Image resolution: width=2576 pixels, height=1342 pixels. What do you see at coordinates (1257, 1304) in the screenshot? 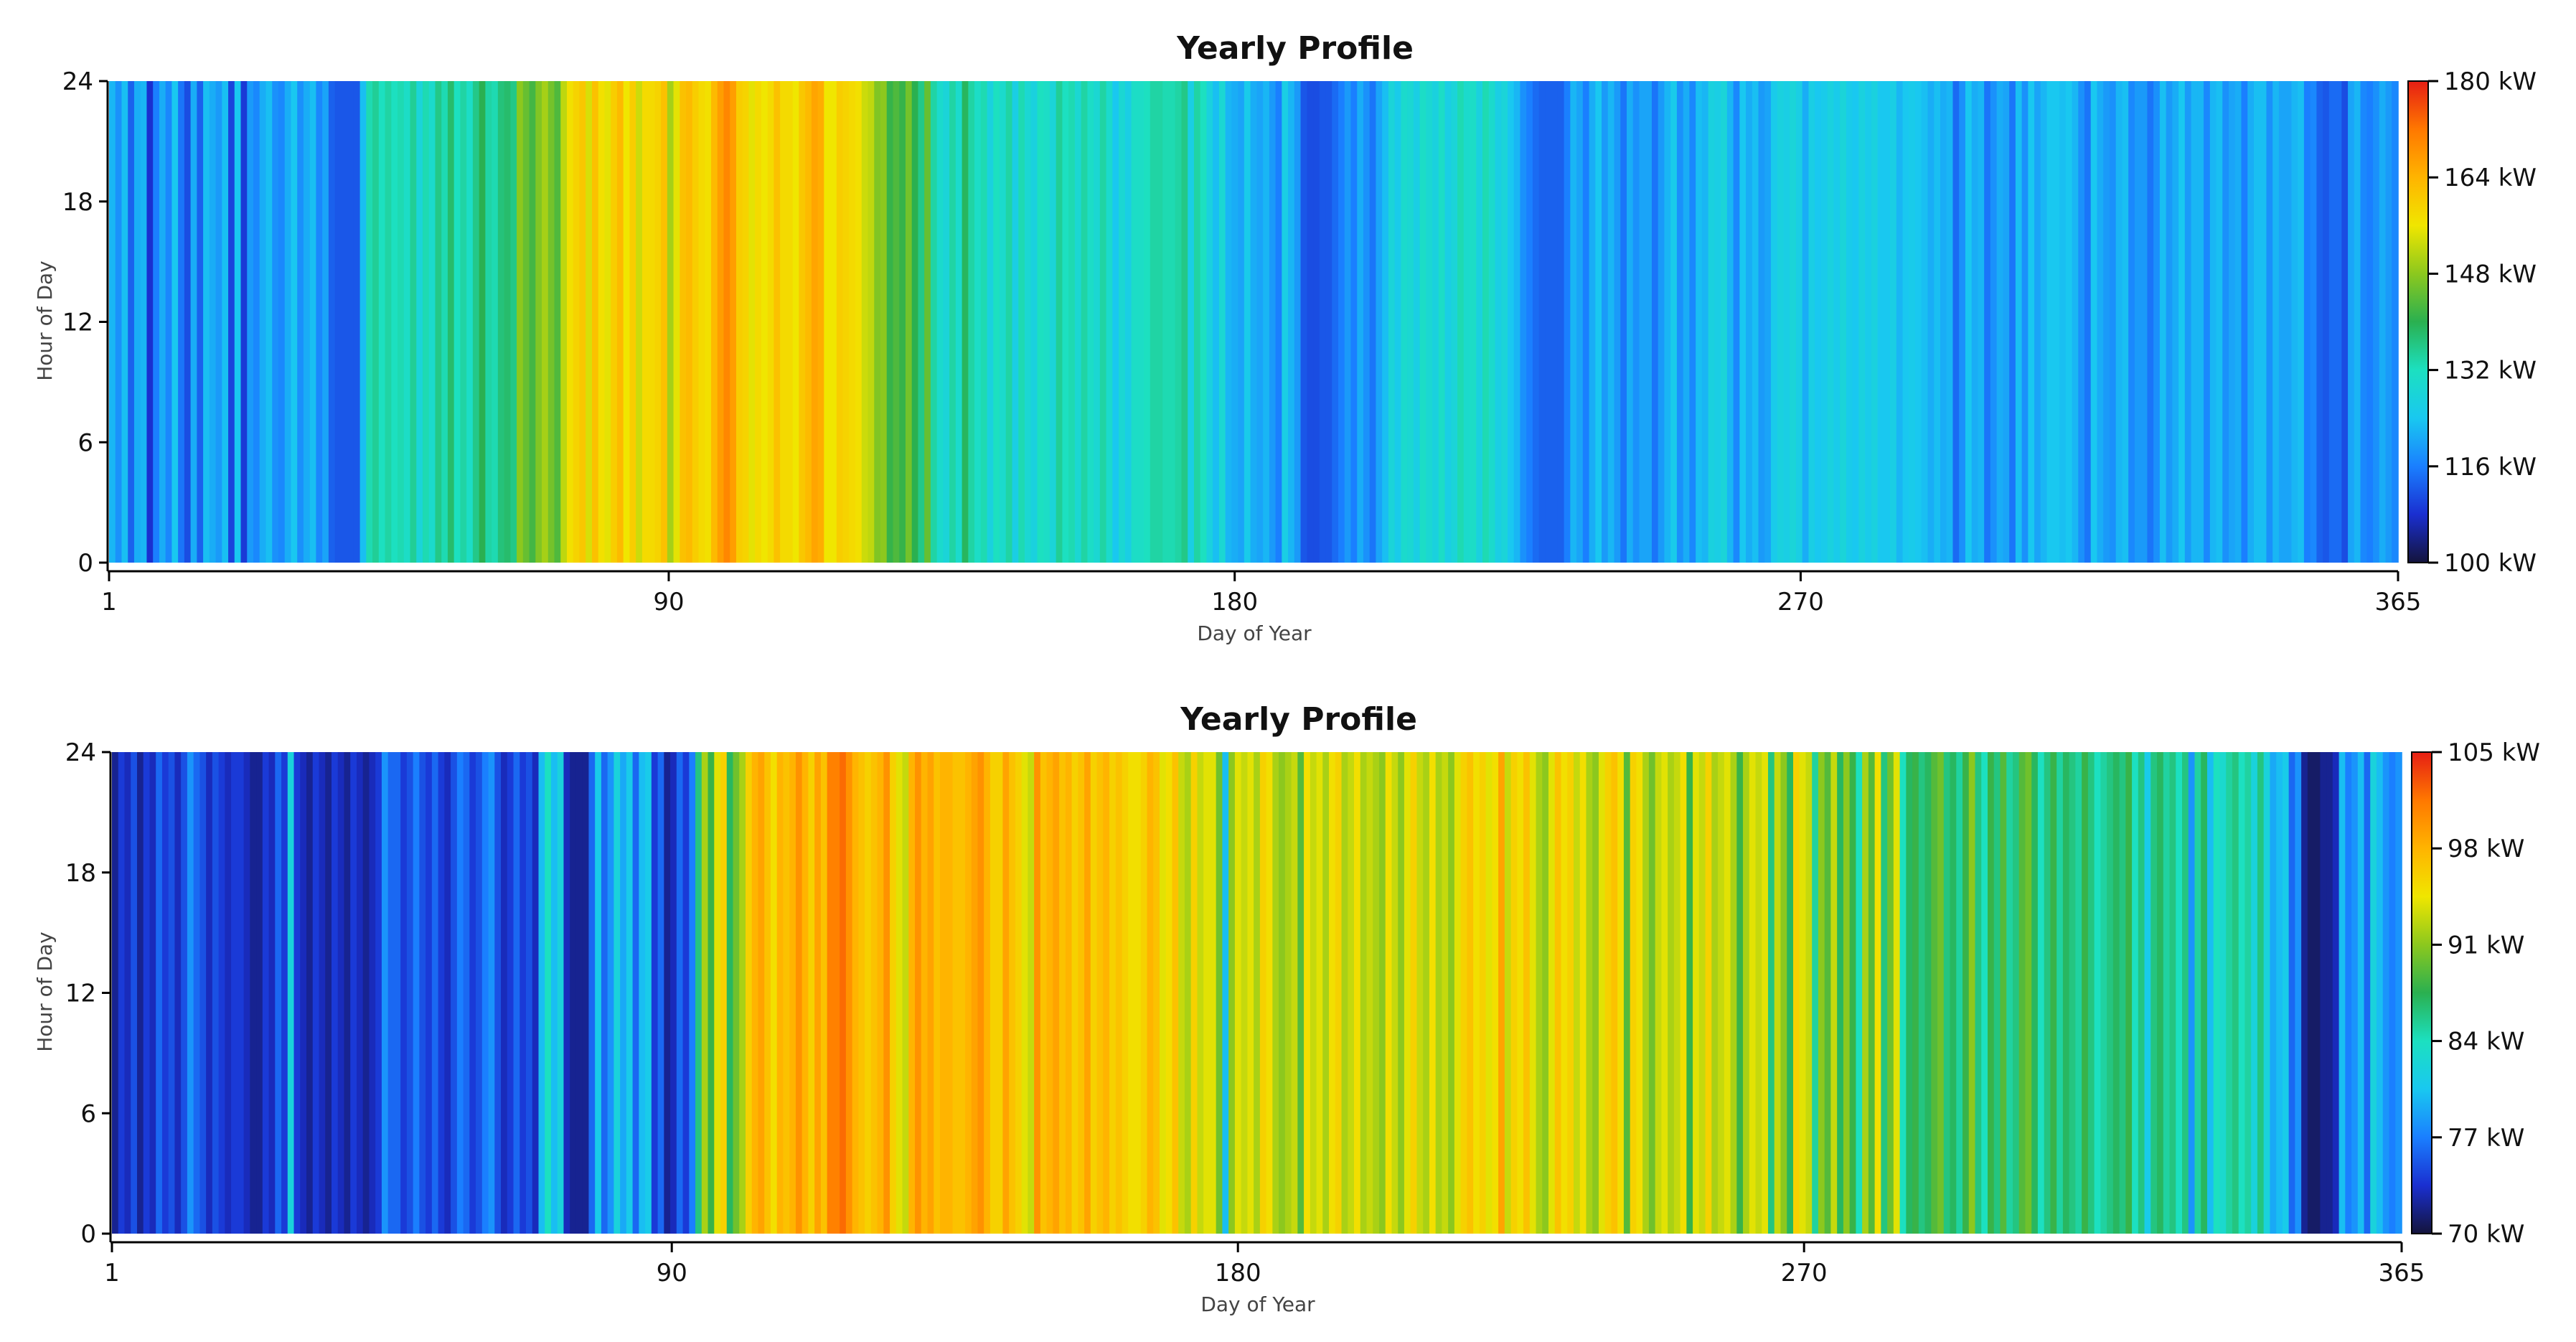
I see `x-axis-label: Day of Year` at bounding box center [1257, 1304].